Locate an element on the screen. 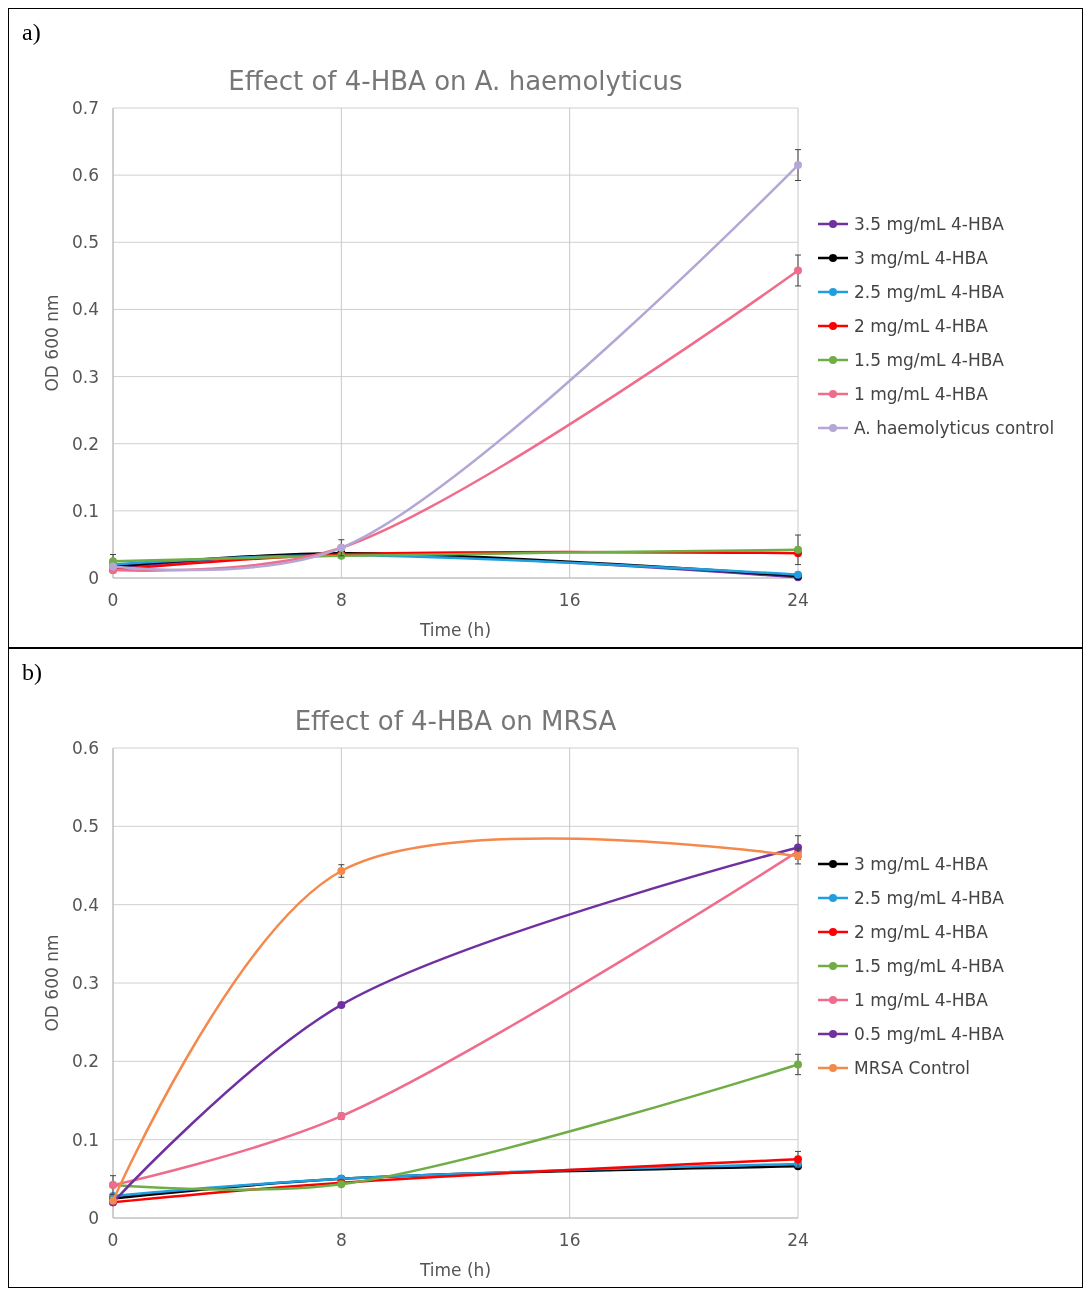 This screenshot has width=1091, height=1297. chart-title: Effect of 4-HBA on MRSA is located at coordinates (455, 721).